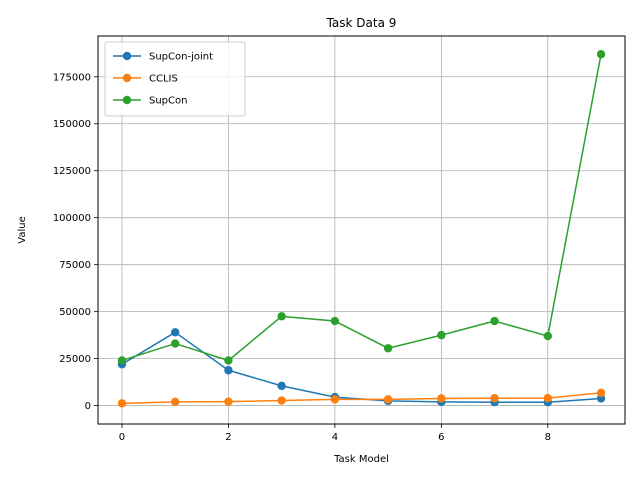  Describe the element at coordinates (548, 437) in the screenshot. I see `x-tick-label: 8` at that location.